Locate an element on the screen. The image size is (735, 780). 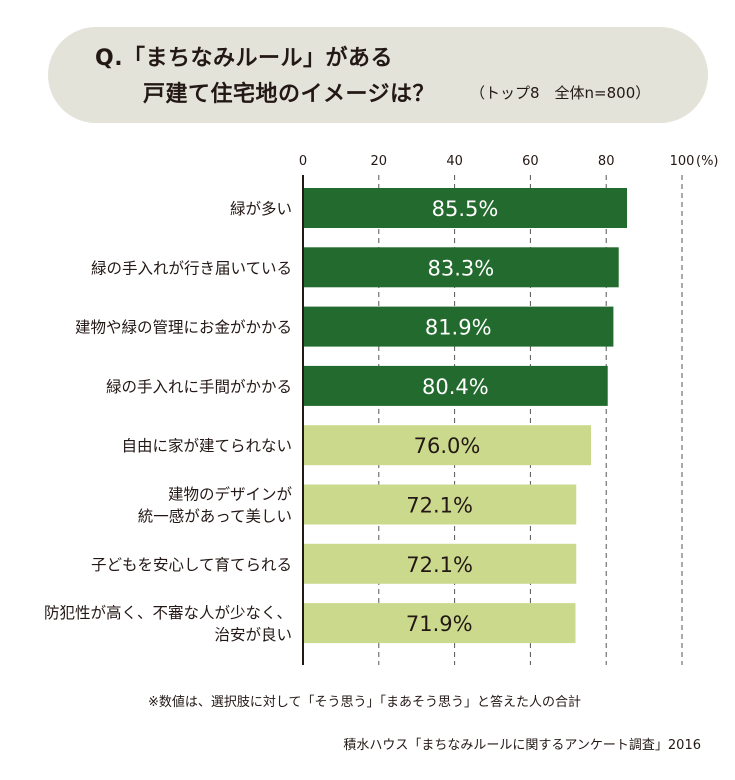
category-label: 緑の手入れが行き届いている is located at coordinates (191, 268).